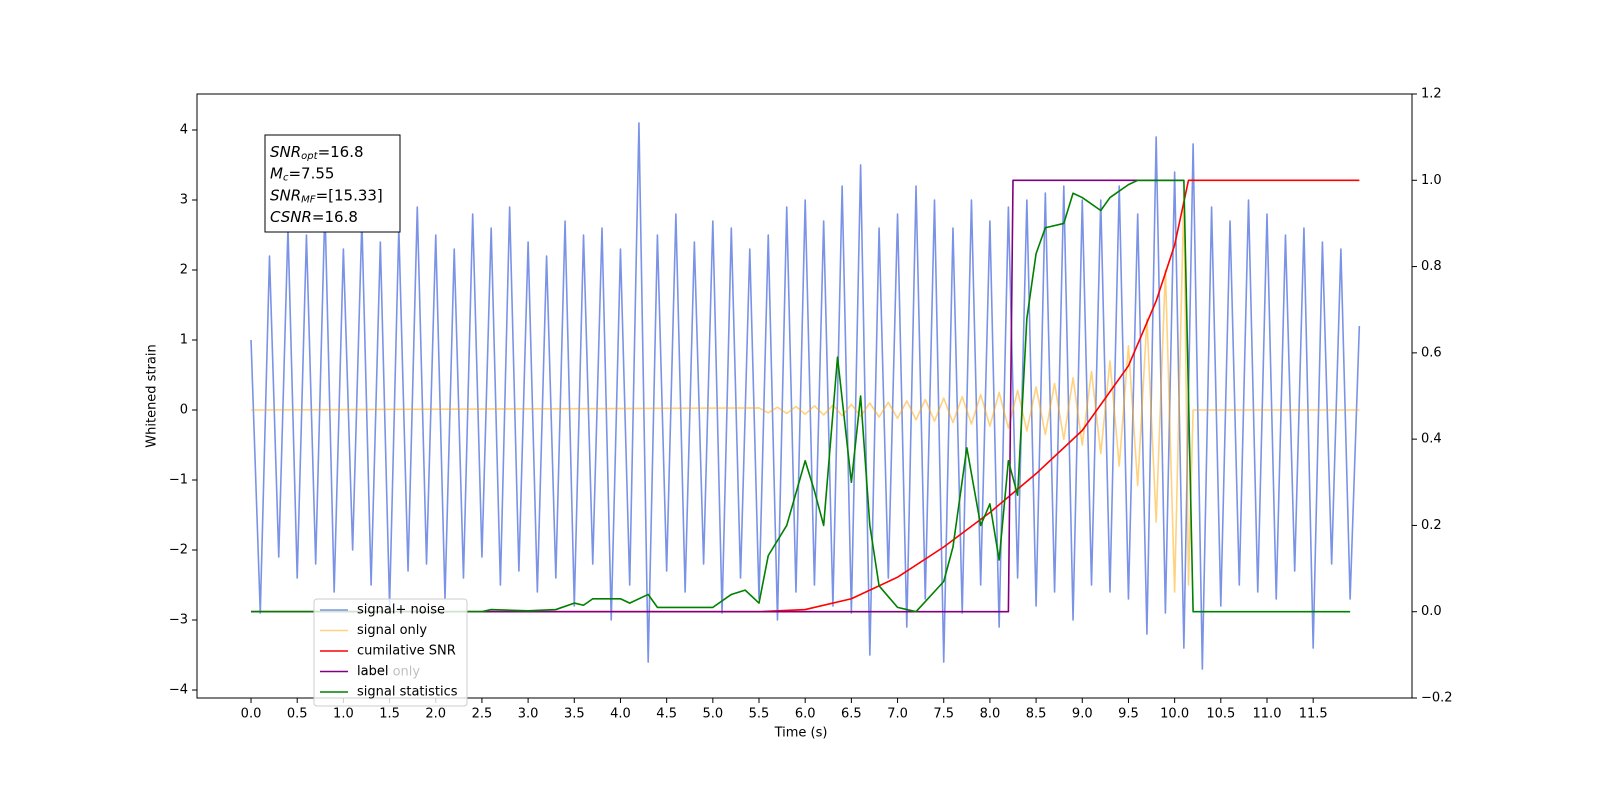 This screenshot has height=800, width=1600. I want to click on x-tick-label: 7.5, so click(943, 714).